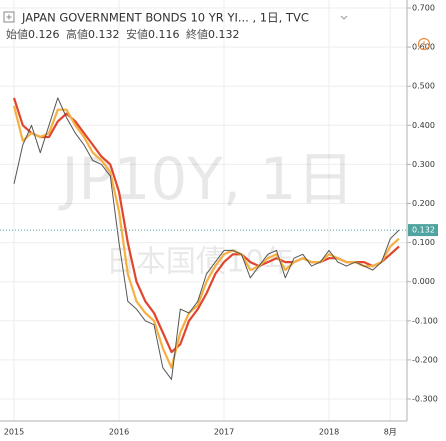 This screenshot has height=441, width=446. I want to click on collapse-icon-plus, so click(9, 17).